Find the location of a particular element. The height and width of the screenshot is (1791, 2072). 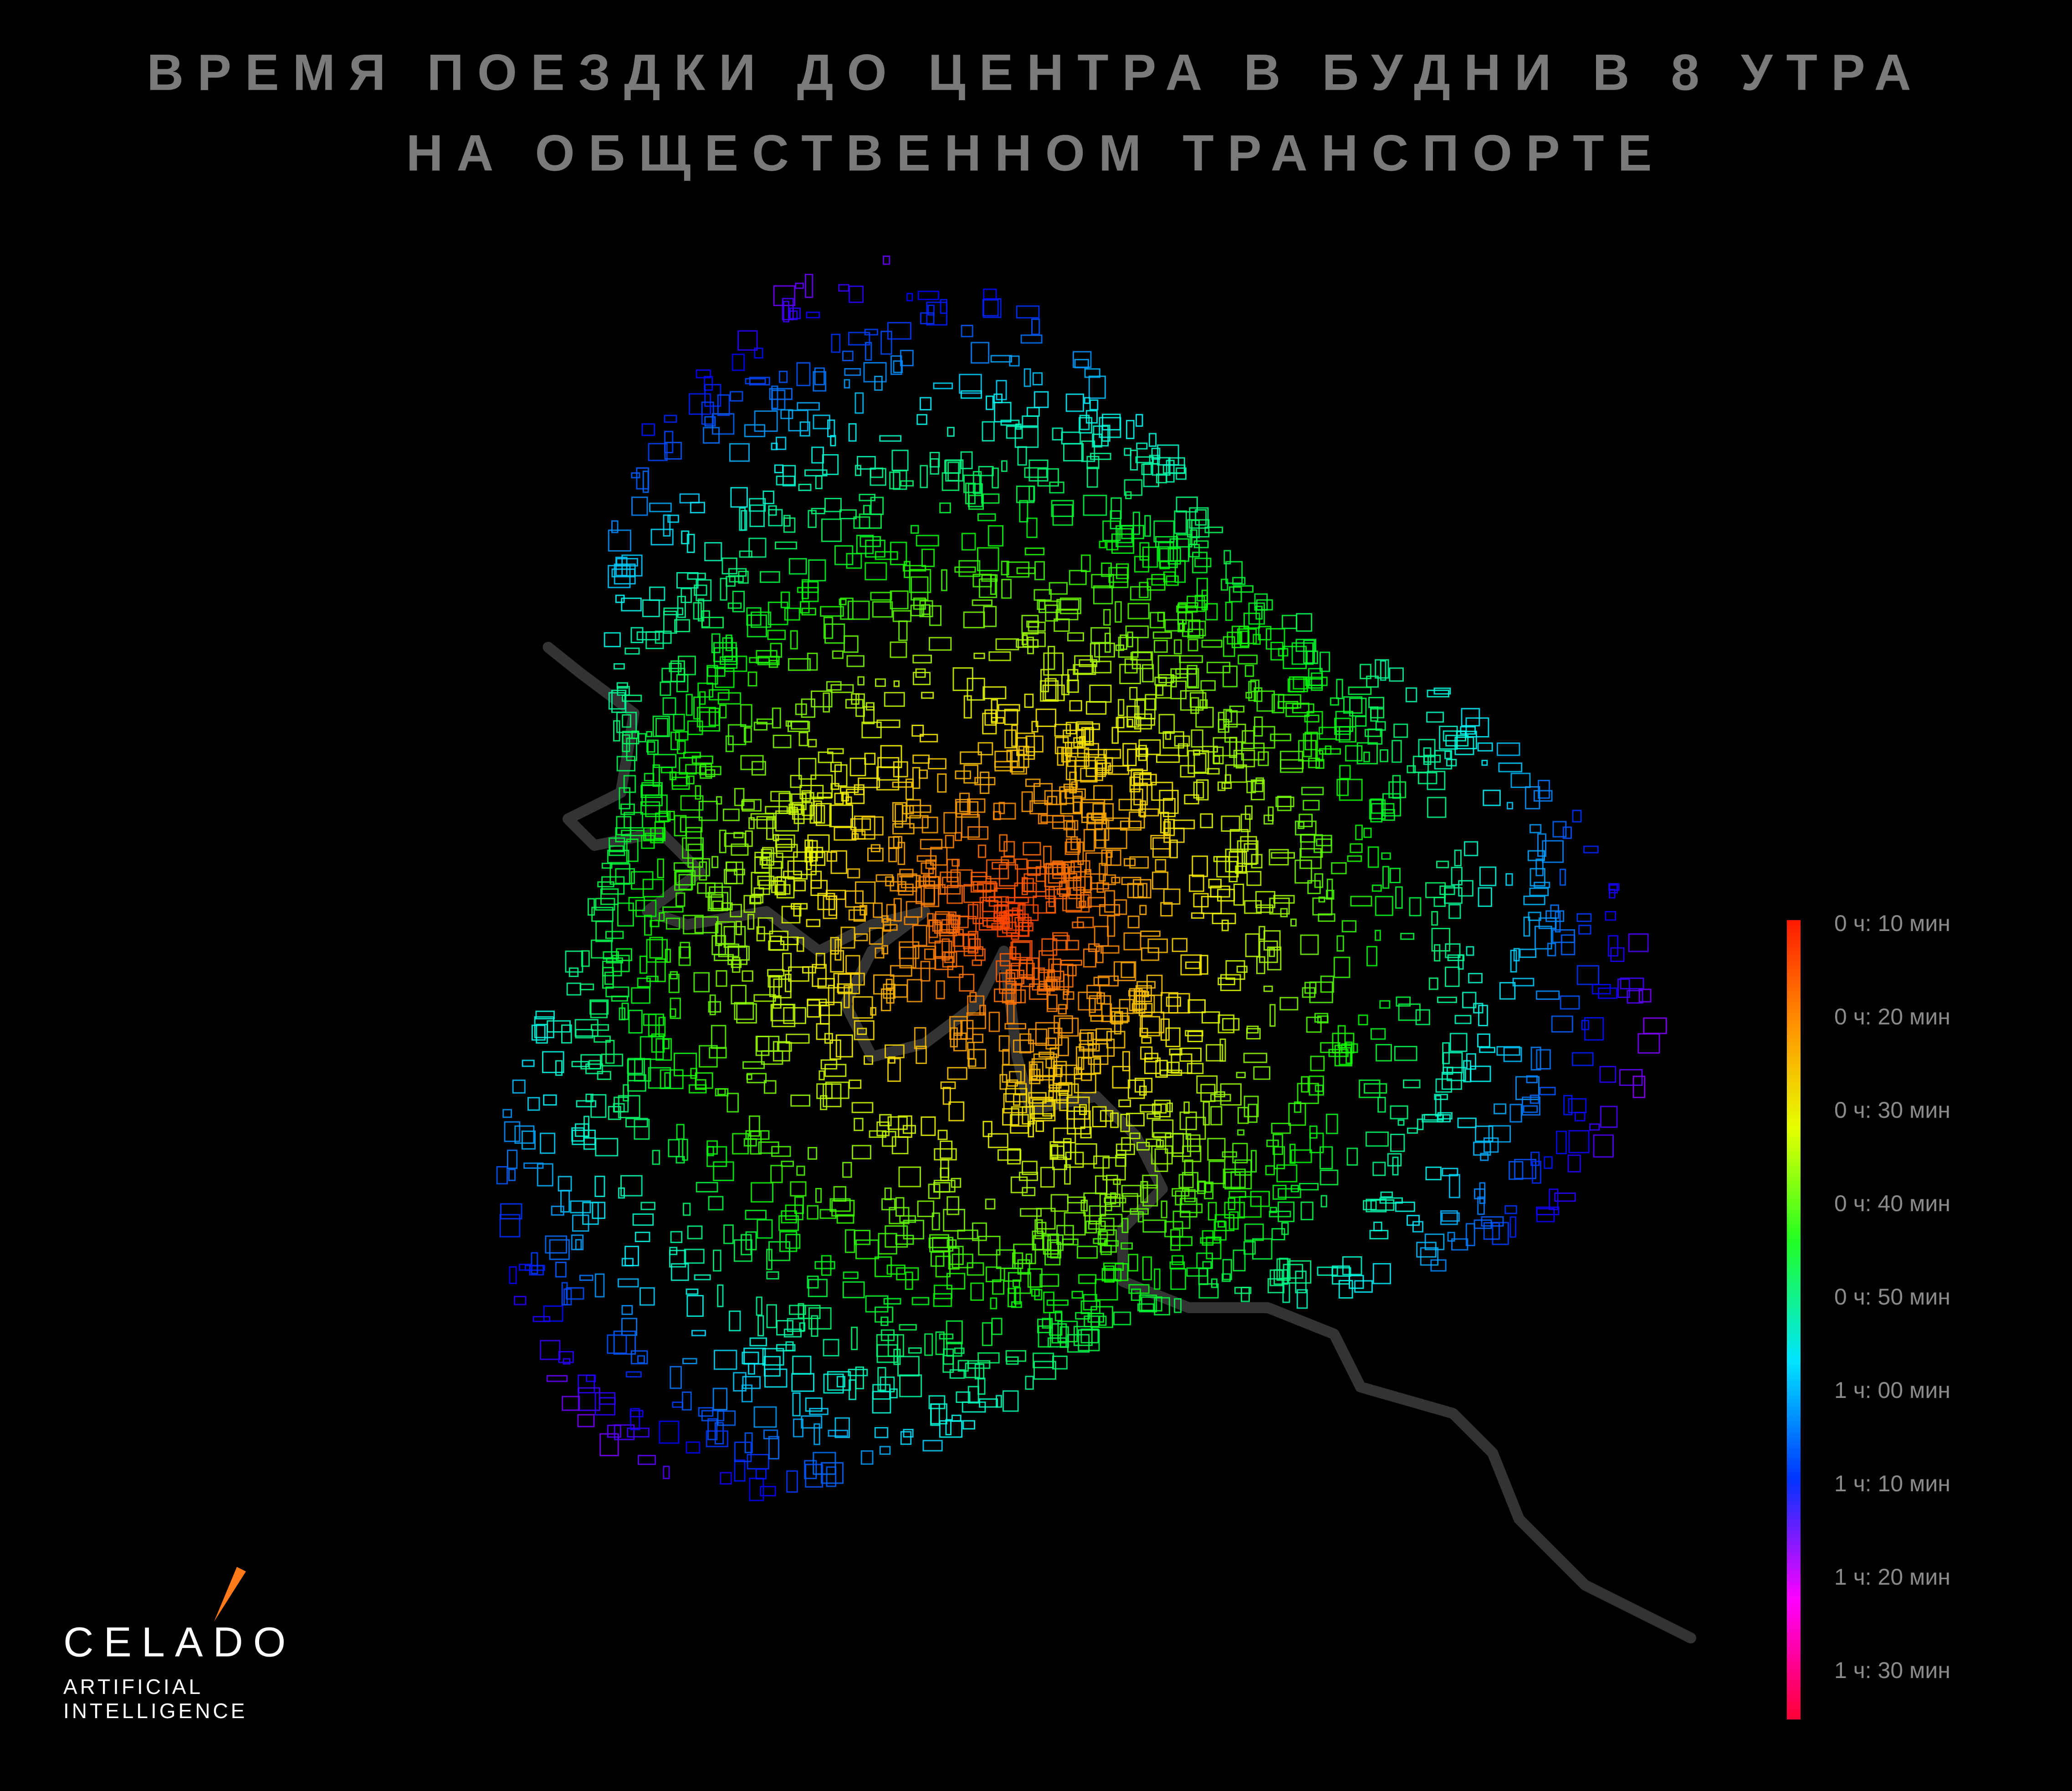

logo-accent is located at coordinates (230, 1594).